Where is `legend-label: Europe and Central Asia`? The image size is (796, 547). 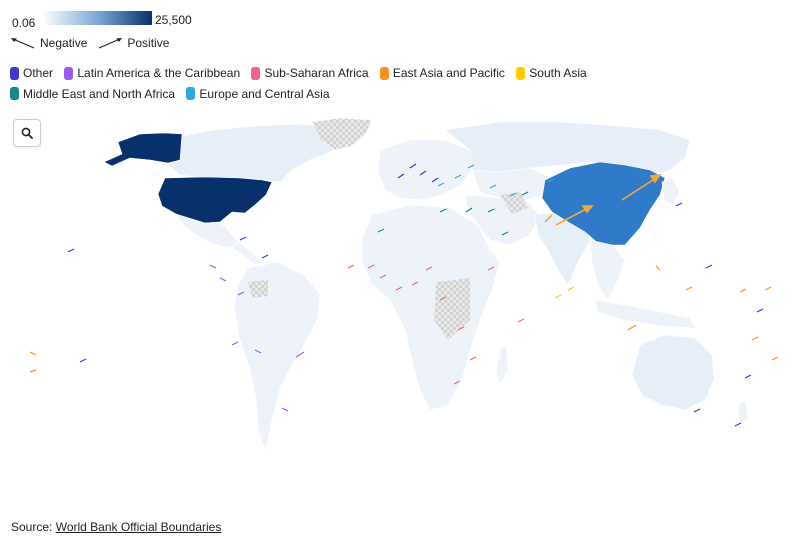 legend-label: Europe and Central Asia is located at coordinates (264, 93).